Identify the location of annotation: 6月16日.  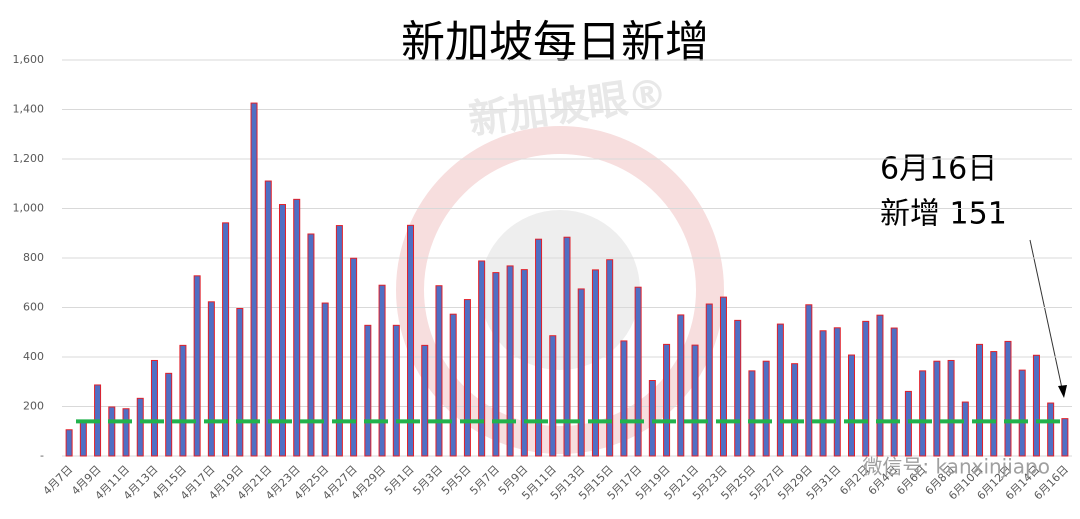
(938, 169).